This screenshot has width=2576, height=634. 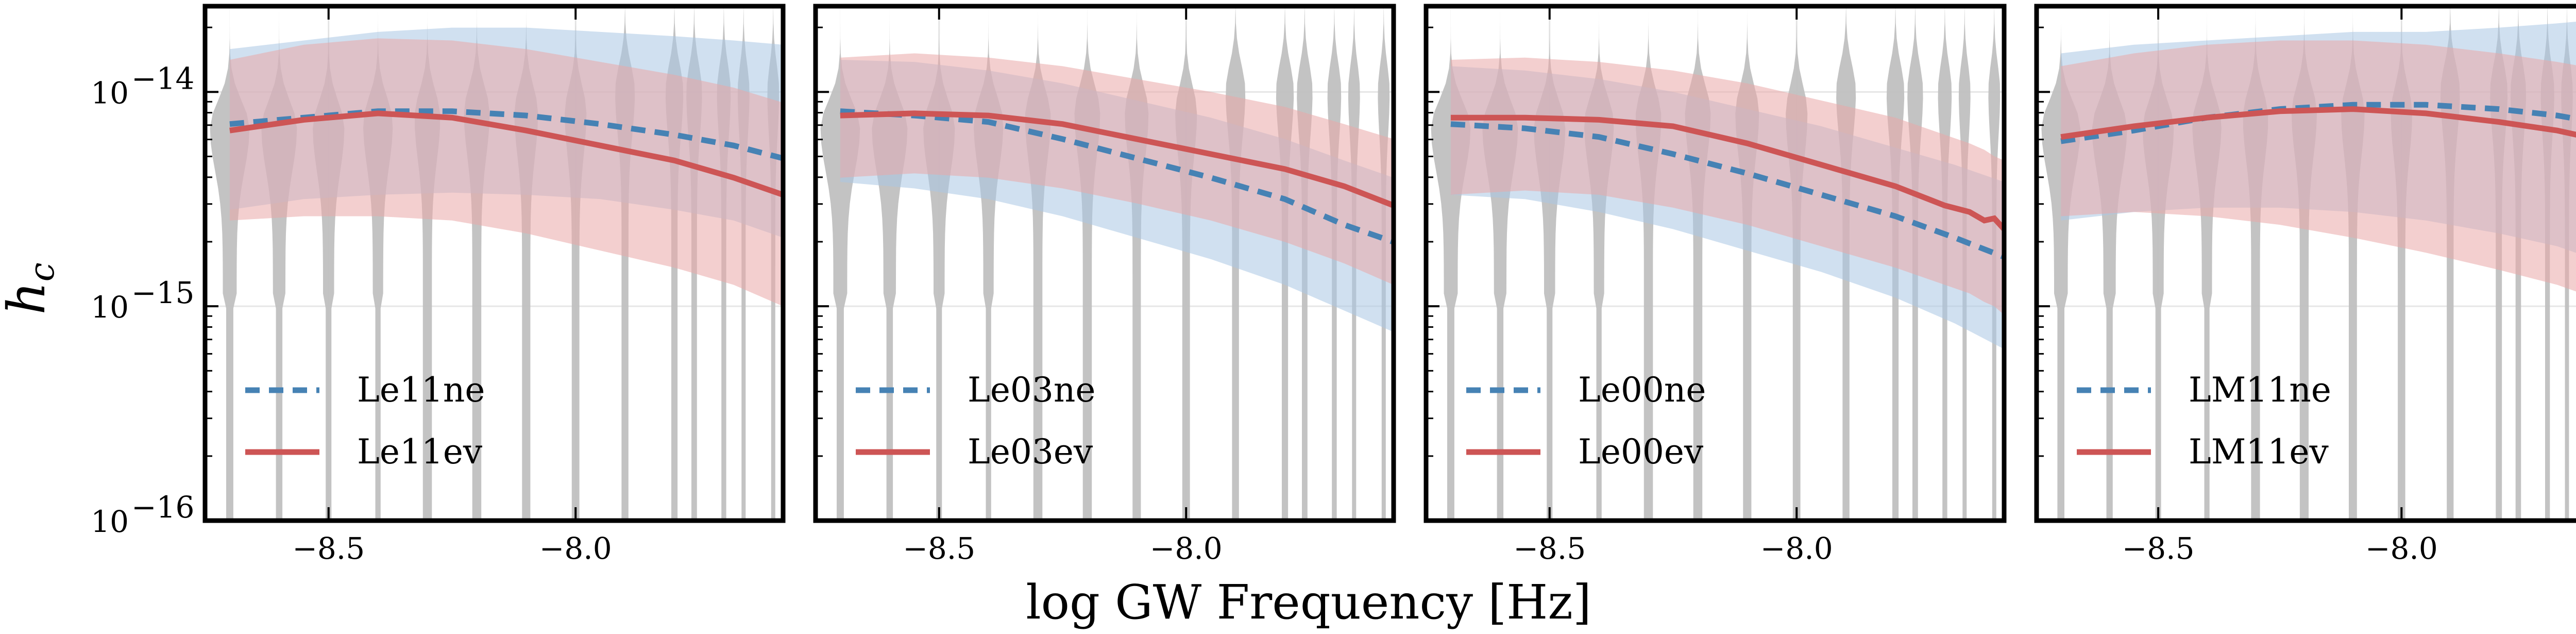 What do you see at coordinates (1642, 390) in the screenshot?
I see `legend-label-Le00ne: Le00ne` at bounding box center [1642, 390].